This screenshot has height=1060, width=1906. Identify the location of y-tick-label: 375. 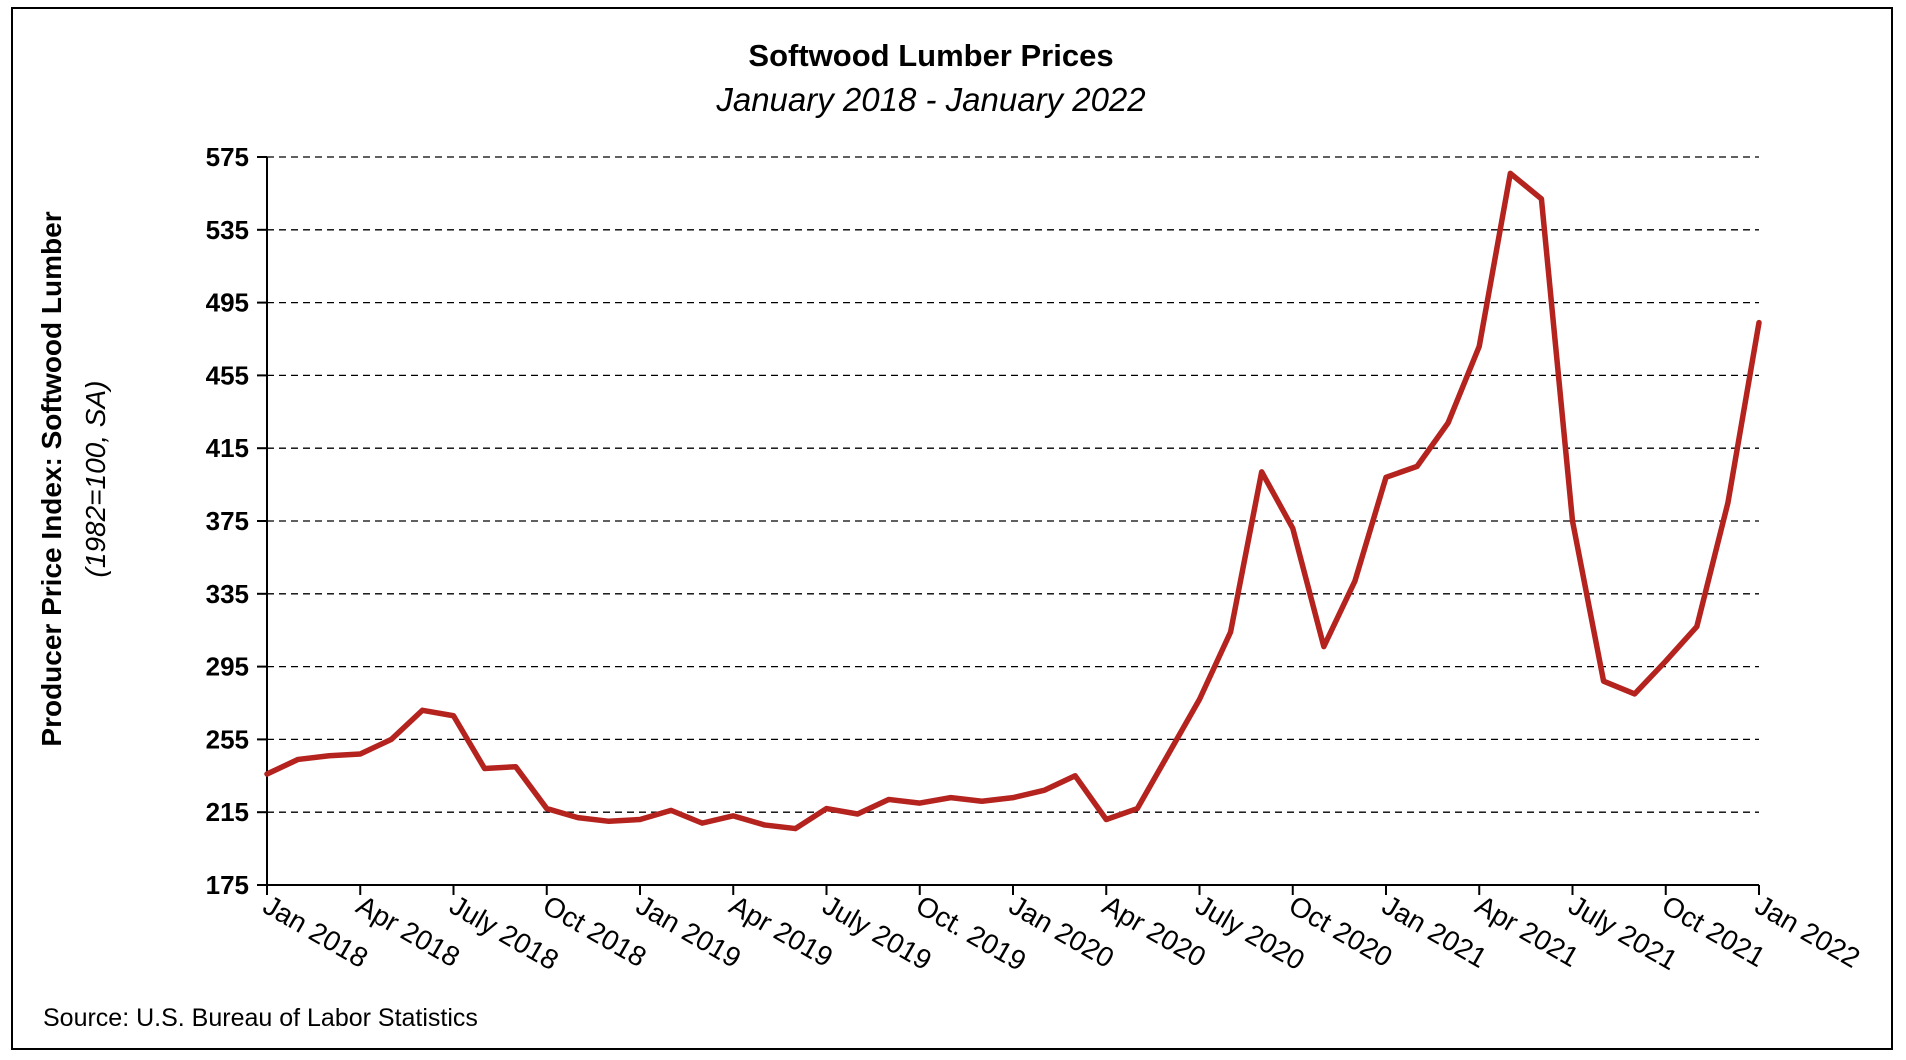
(227, 521).